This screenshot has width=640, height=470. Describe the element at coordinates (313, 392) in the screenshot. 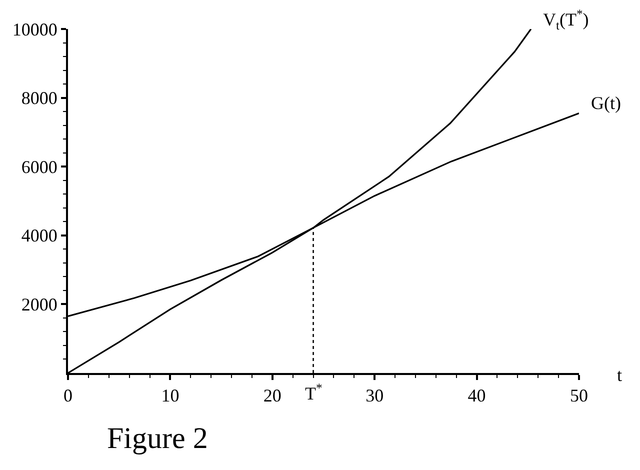

I see `ref-line-label: T$^{*}$` at that location.